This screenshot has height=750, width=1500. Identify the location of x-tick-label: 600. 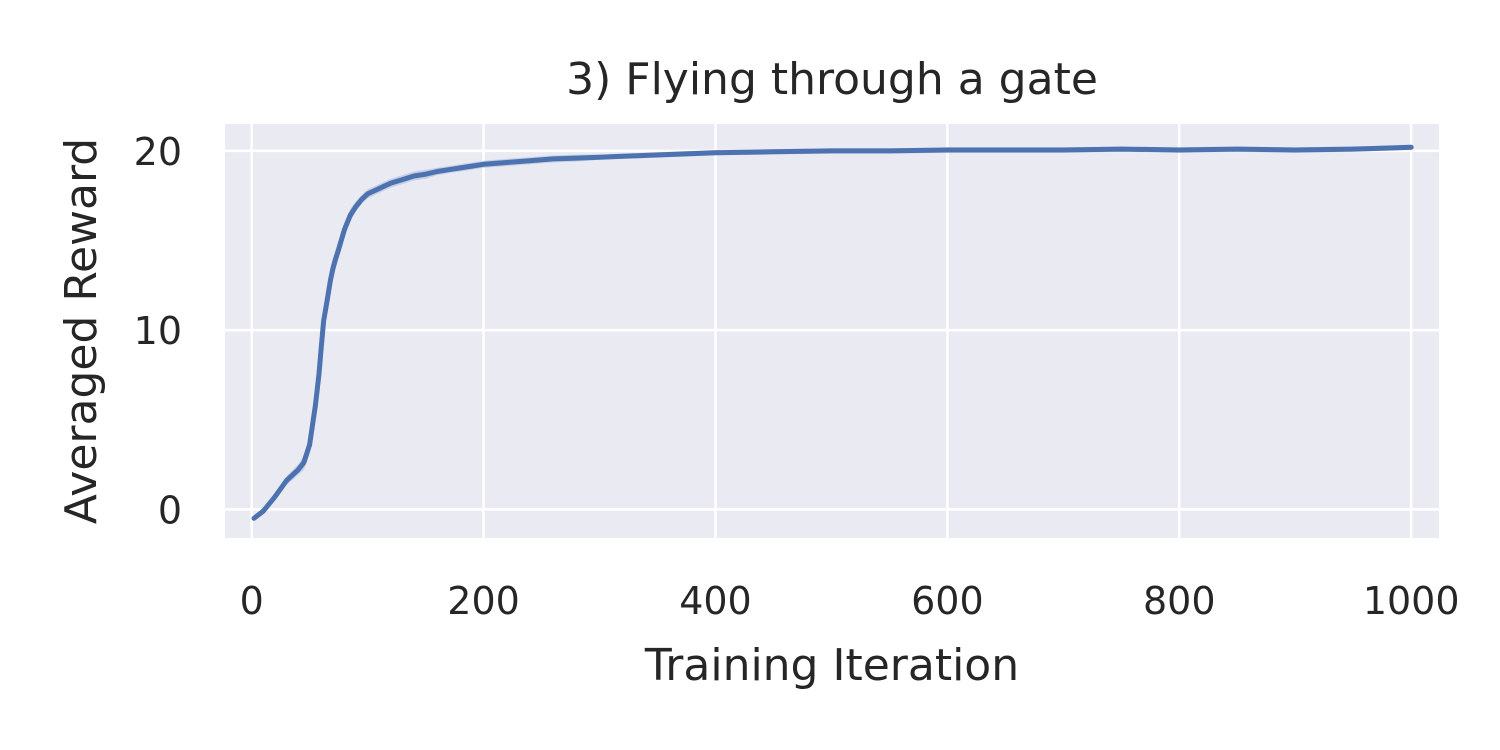
(947, 601).